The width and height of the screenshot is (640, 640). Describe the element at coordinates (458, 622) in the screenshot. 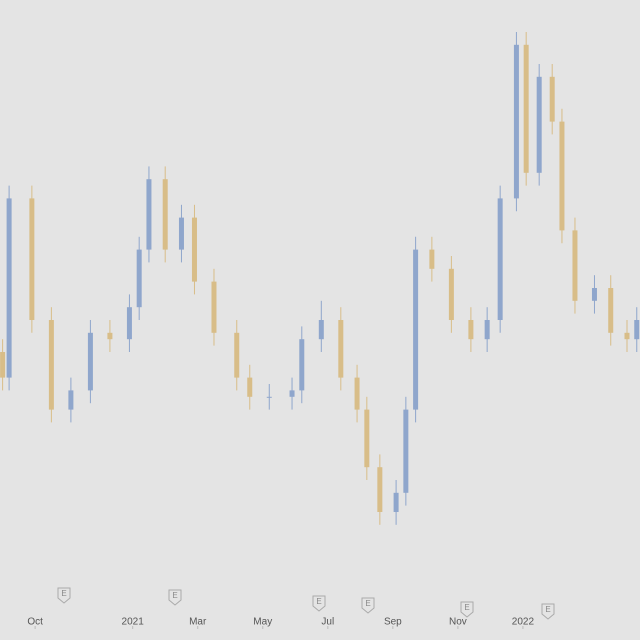

I see `x-tick-label: Nov` at that location.